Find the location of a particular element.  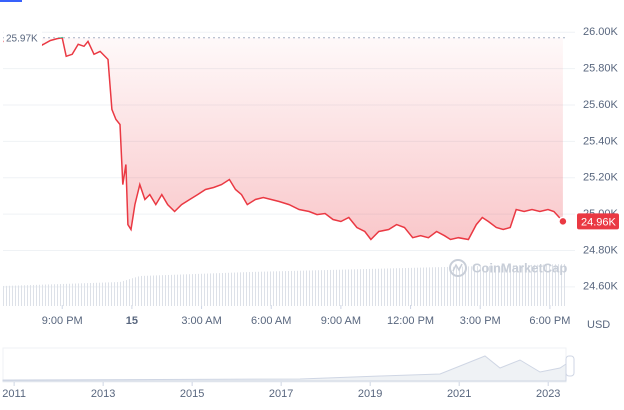

y-tick-label: 25.80K is located at coordinates (601, 69).